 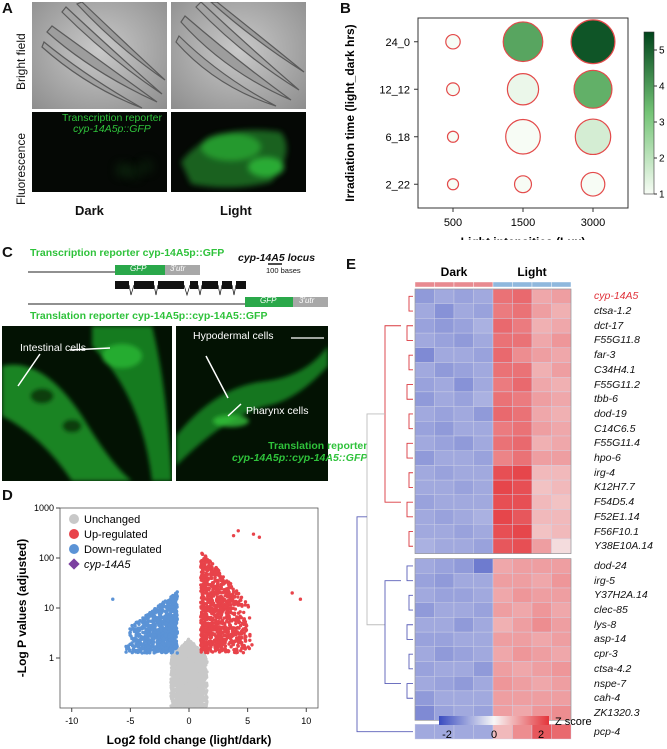 What do you see at coordinates (607, 458) in the screenshot?
I see `gene-label: hpo-6` at bounding box center [607, 458].